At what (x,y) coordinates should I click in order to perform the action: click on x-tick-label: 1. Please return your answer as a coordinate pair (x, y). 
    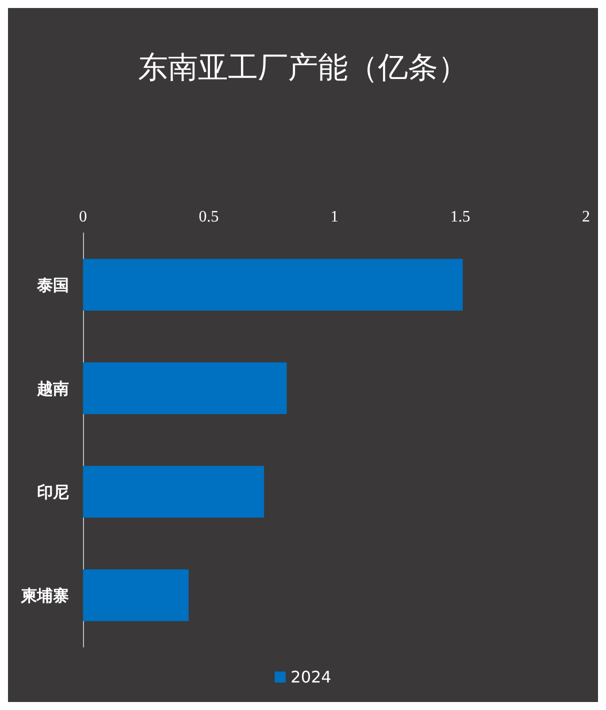
    Looking at the image, I should click on (334, 217).